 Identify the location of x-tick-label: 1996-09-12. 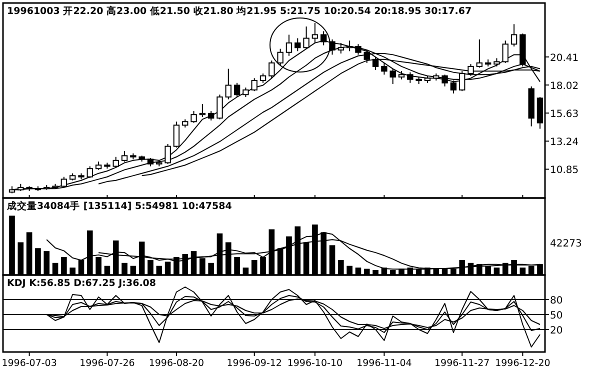
(254, 363).